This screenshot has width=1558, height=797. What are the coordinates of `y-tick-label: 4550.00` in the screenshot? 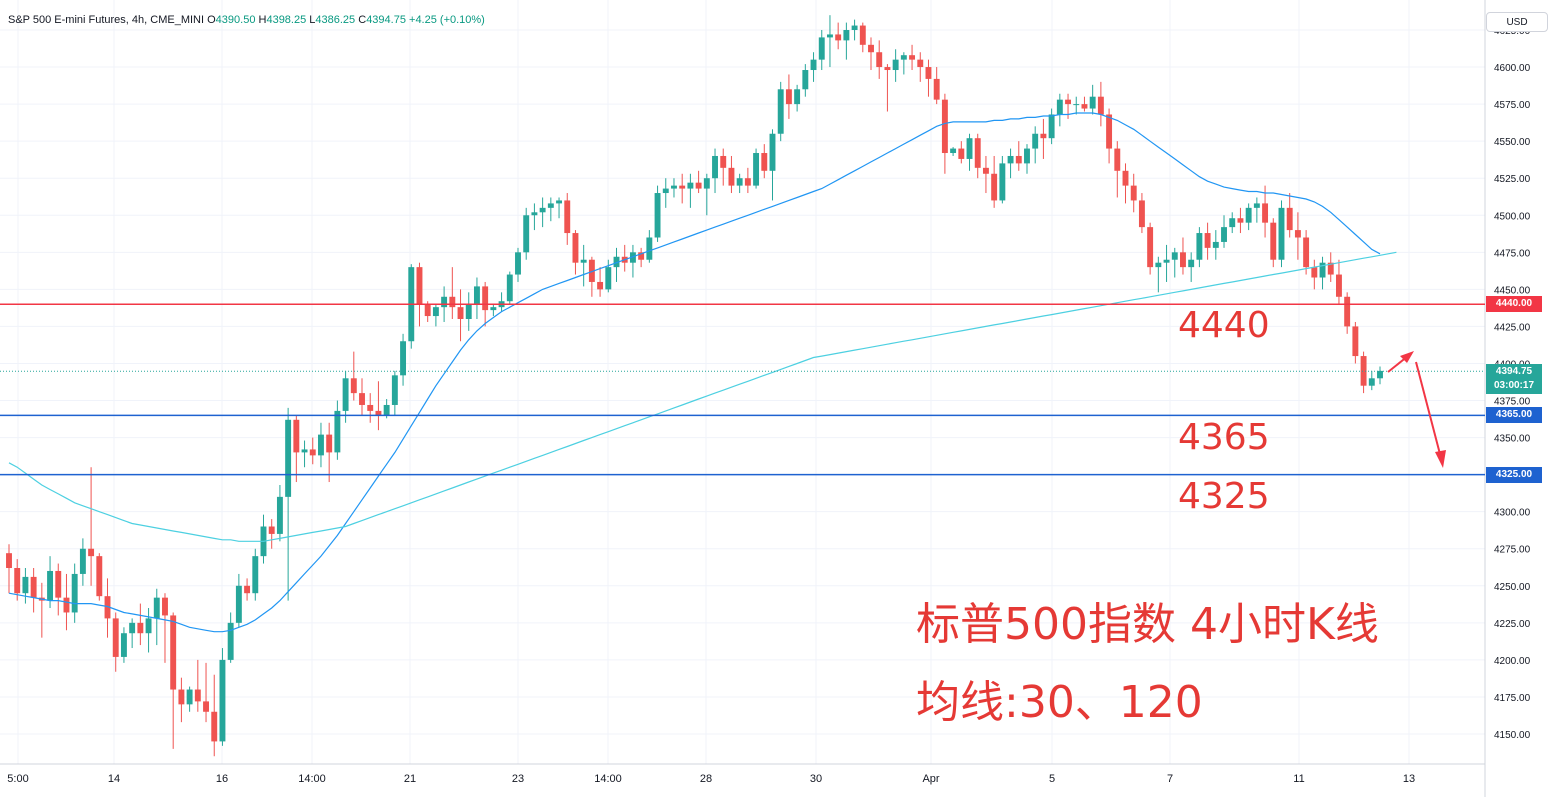 It's located at (1512, 142).